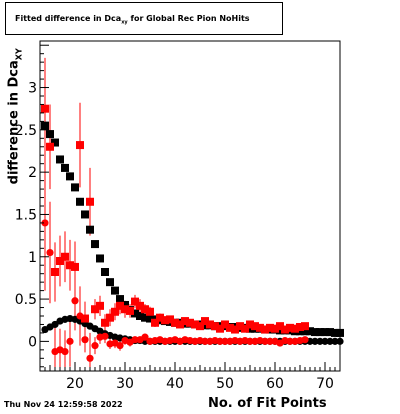 Image resolution: width=400 pixels, height=414 pixels. What do you see at coordinates (32, 173) in the screenshot?
I see `y-tick-label: 2` at bounding box center [32, 173].